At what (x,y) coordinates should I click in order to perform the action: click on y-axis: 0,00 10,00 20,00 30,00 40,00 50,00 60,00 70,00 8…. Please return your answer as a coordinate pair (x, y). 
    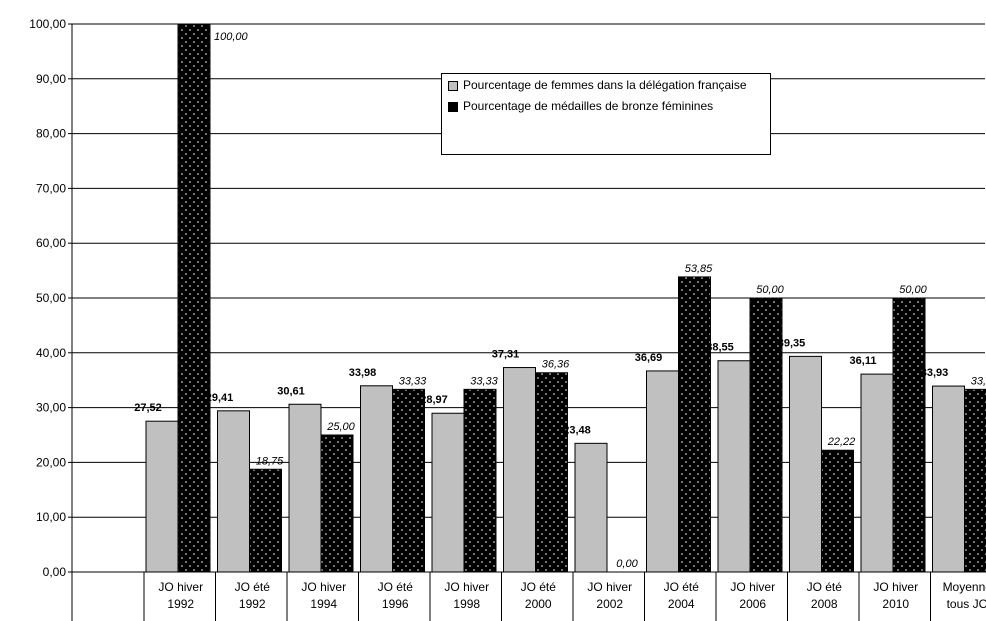
    Looking at the image, I should click on (50, 298).